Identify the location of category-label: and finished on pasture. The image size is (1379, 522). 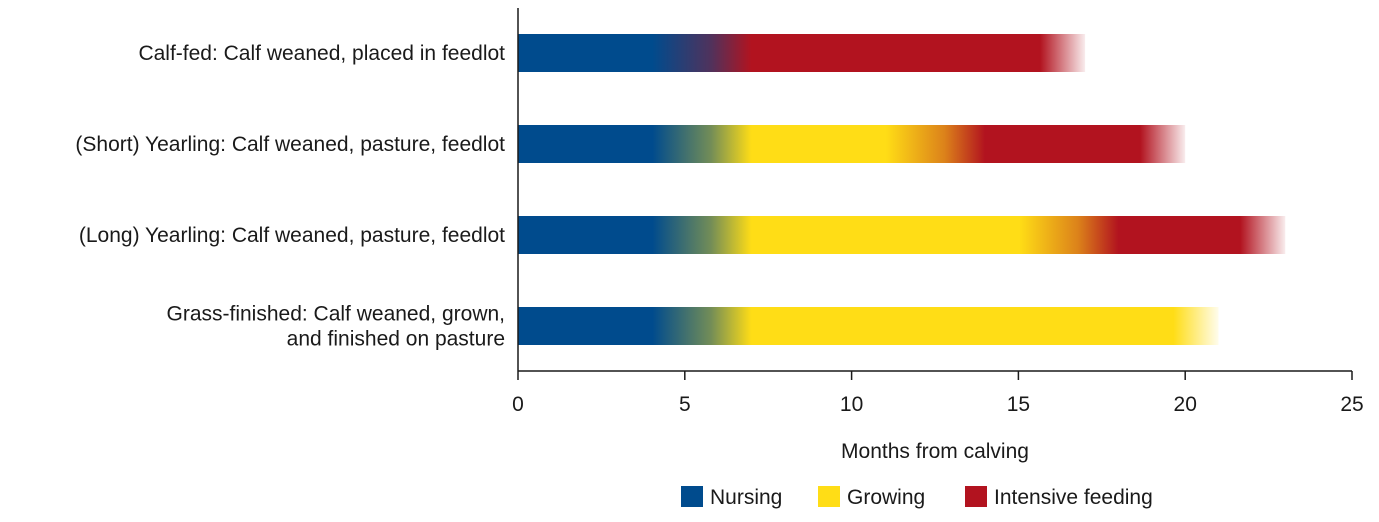
(396, 339).